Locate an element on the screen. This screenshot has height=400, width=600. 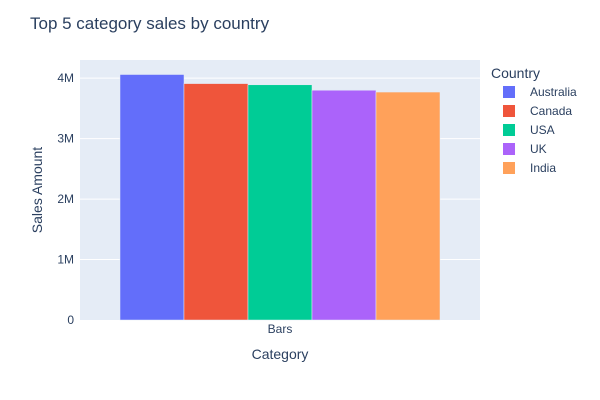
y-tick-labels: 0 1M 2M 3M 4M is located at coordinates (65, 199).